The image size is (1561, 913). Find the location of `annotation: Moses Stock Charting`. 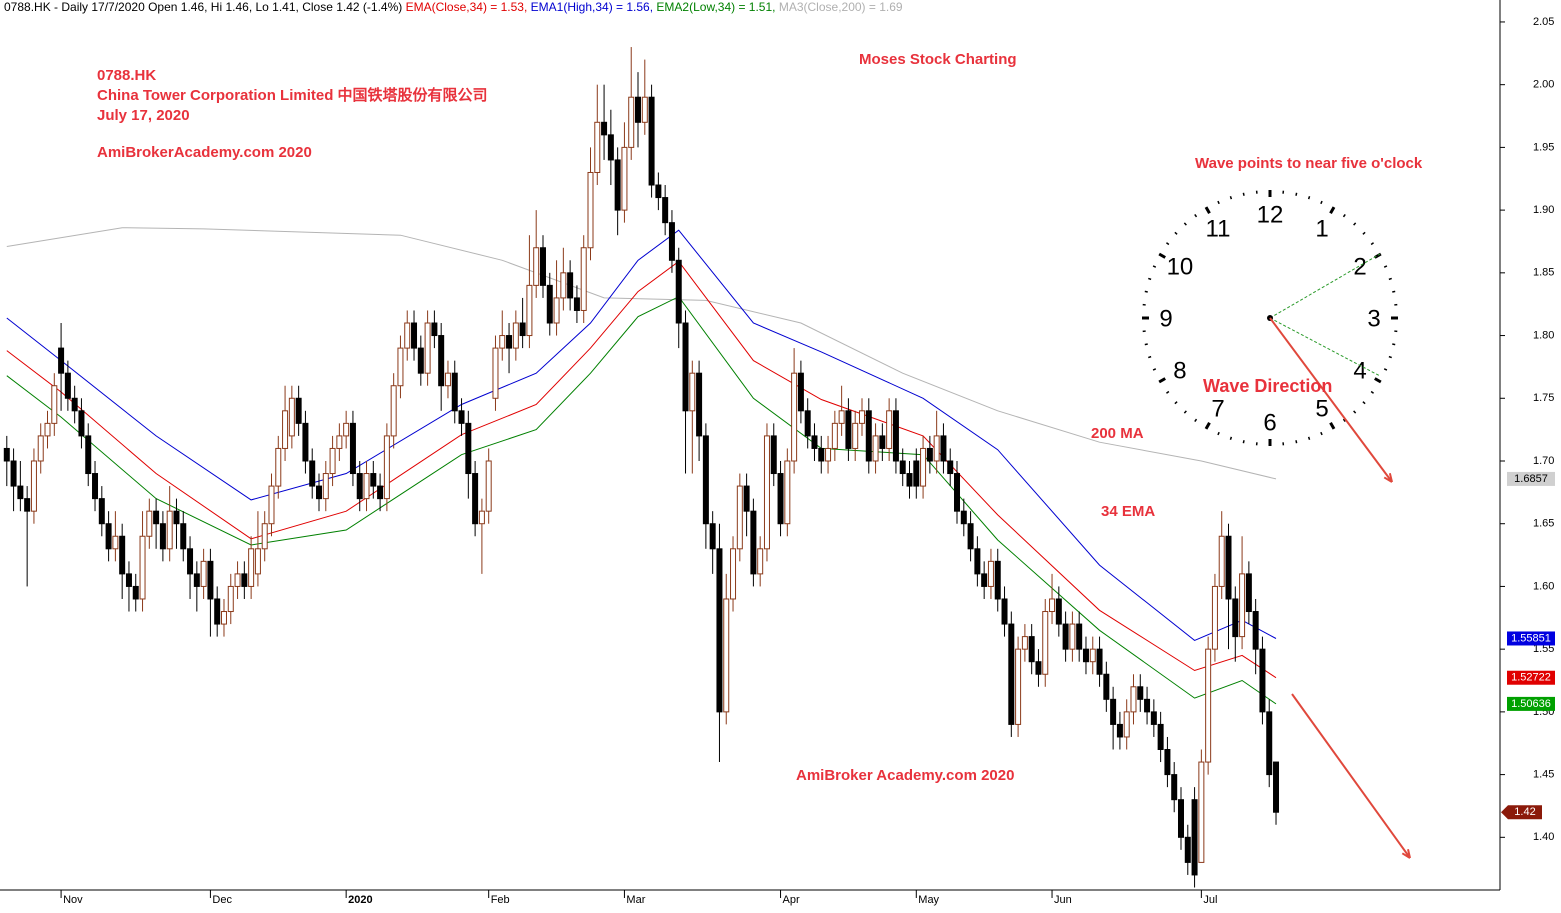

annotation: Moses Stock Charting is located at coordinates (938, 59).